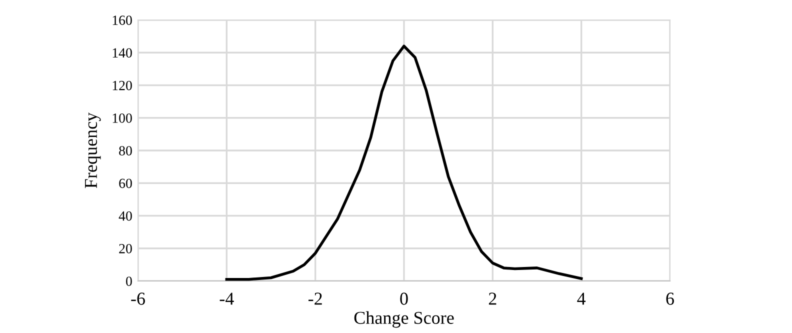 The height and width of the screenshot is (333, 792). What do you see at coordinates (315, 298) in the screenshot?
I see `x-tick-label: -2` at bounding box center [315, 298].